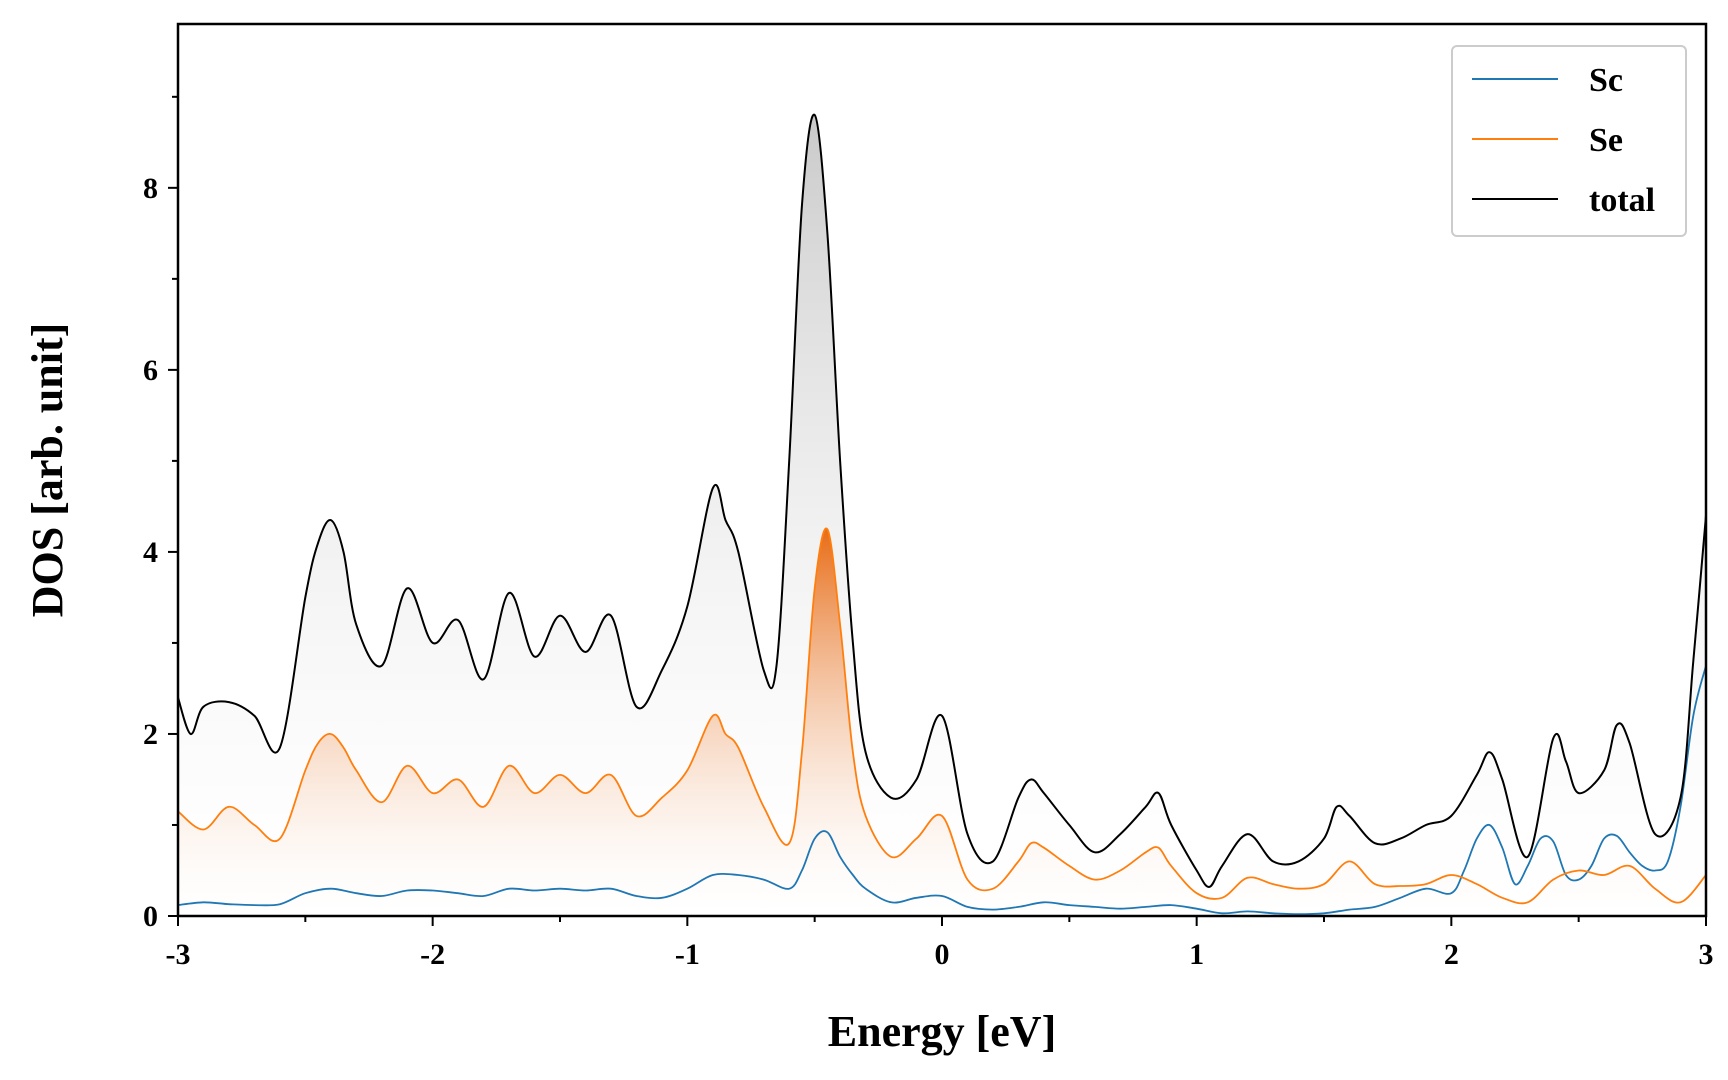 This screenshot has width=1728, height=1080. What do you see at coordinates (432, 954) in the screenshot?
I see `x-tick-label: -2` at bounding box center [432, 954].